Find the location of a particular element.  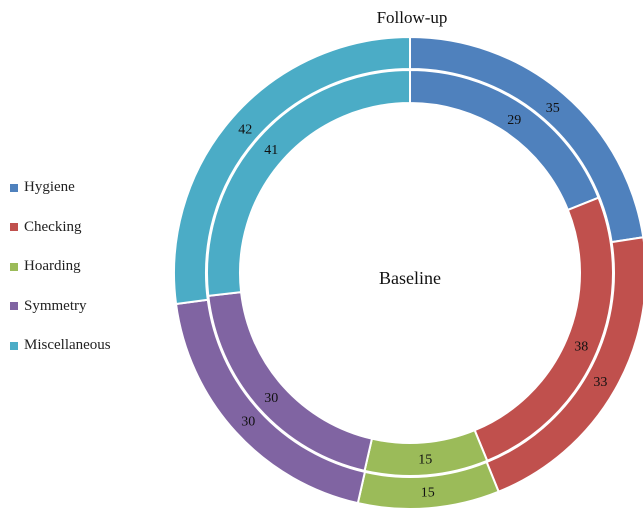

inner-ring-value-label-symmetry: 30 is located at coordinates (271, 398).